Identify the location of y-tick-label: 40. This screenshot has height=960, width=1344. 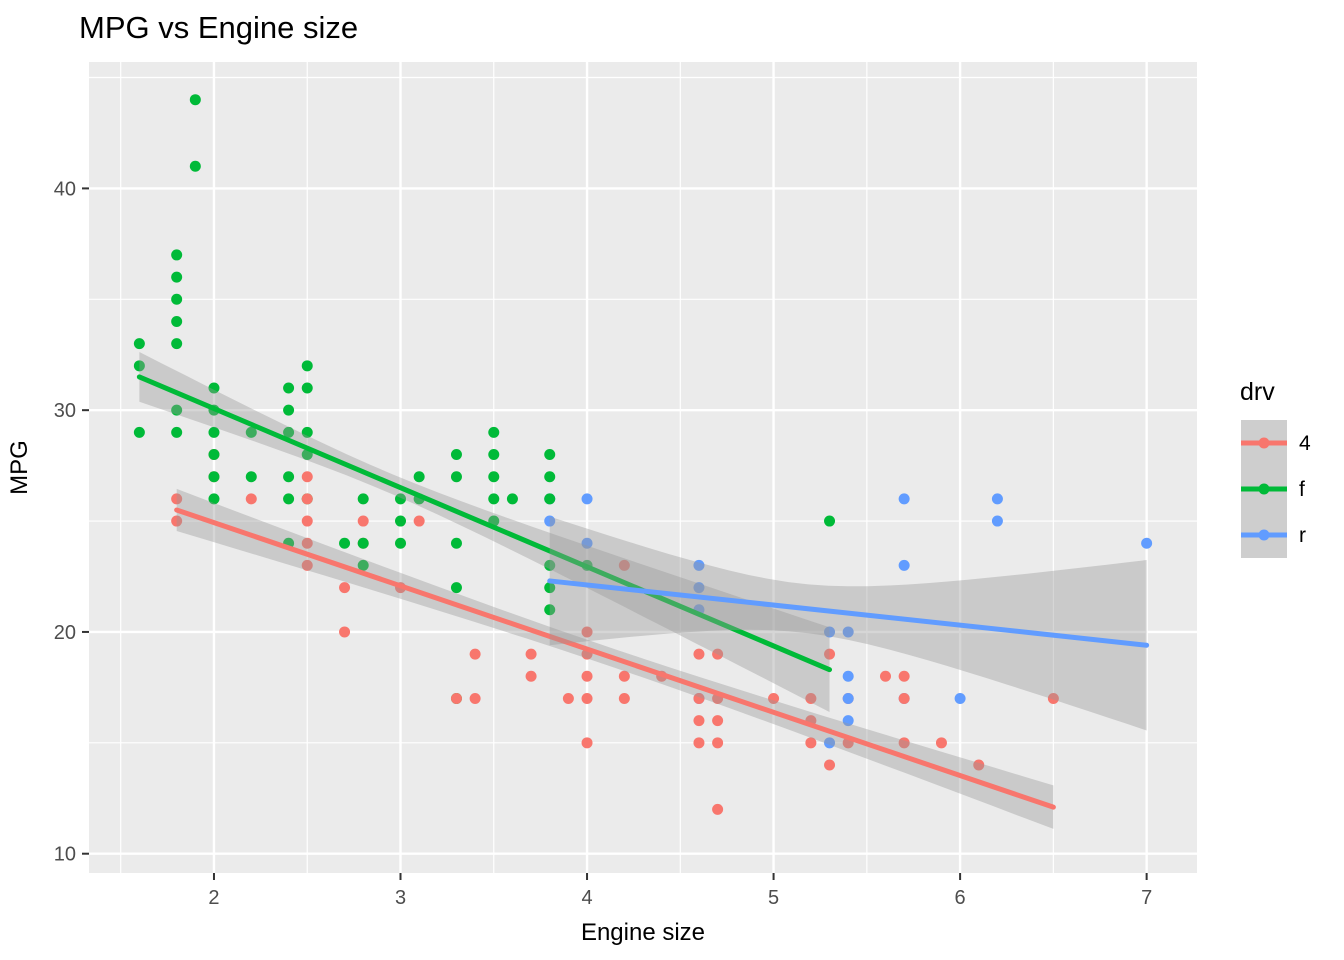
(65, 189).